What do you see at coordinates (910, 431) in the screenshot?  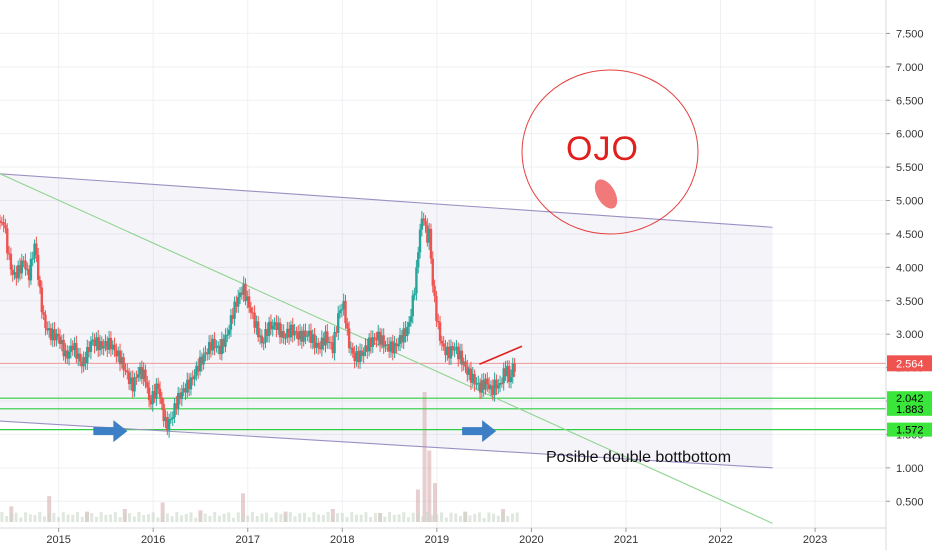 I see `support-level-label: 1.572` at bounding box center [910, 431].